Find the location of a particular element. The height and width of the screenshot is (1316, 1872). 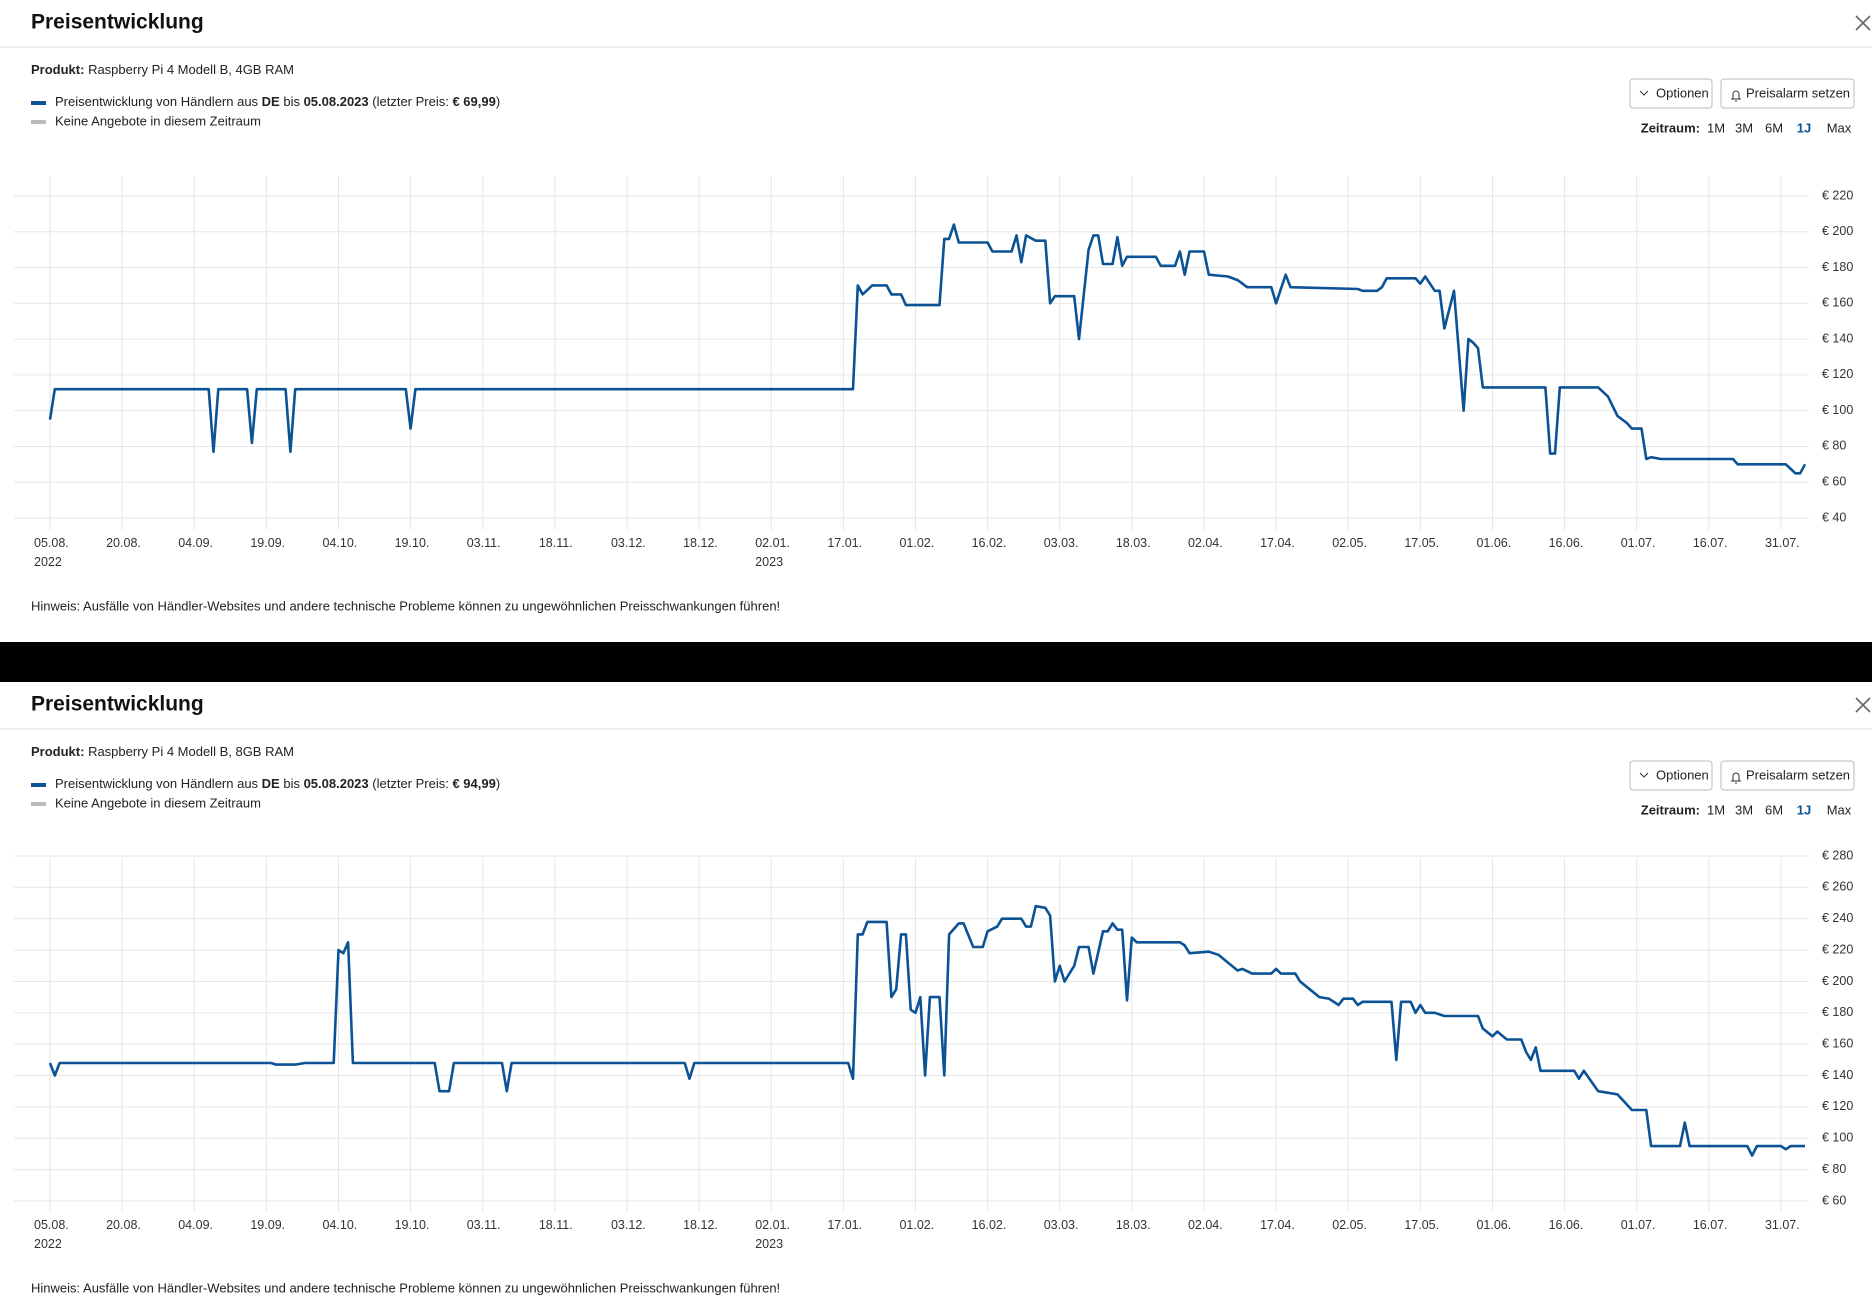

y-tick-label: € 60 is located at coordinates (1834, 1200).